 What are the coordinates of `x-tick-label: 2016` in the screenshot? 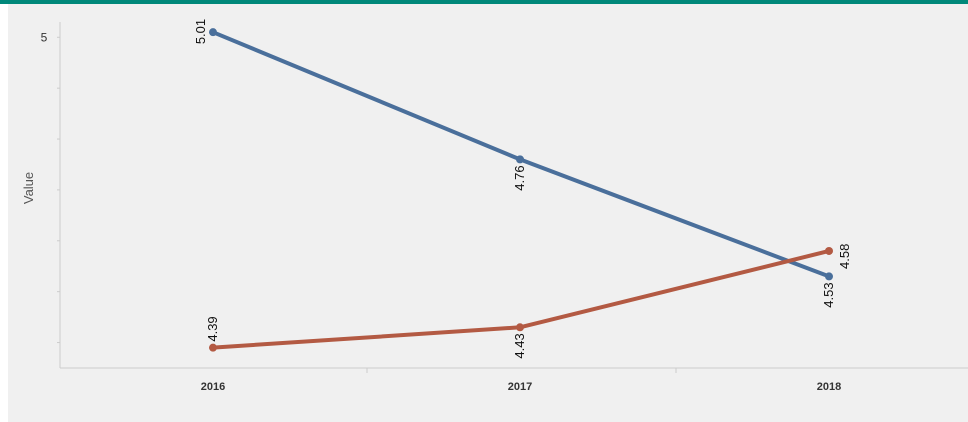 It's located at (213, 387).